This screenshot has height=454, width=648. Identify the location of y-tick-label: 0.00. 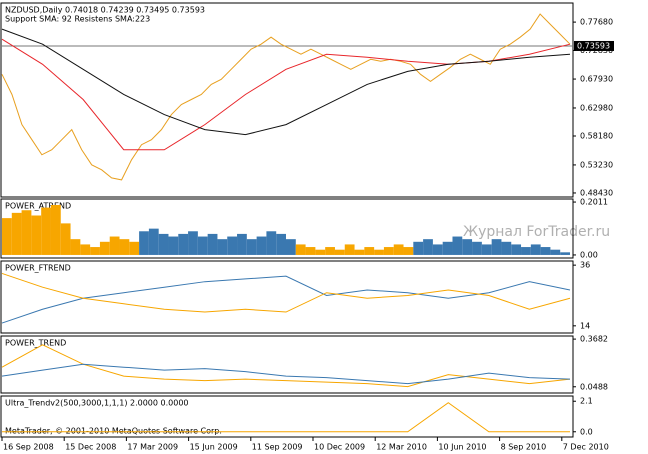
(589, 254).